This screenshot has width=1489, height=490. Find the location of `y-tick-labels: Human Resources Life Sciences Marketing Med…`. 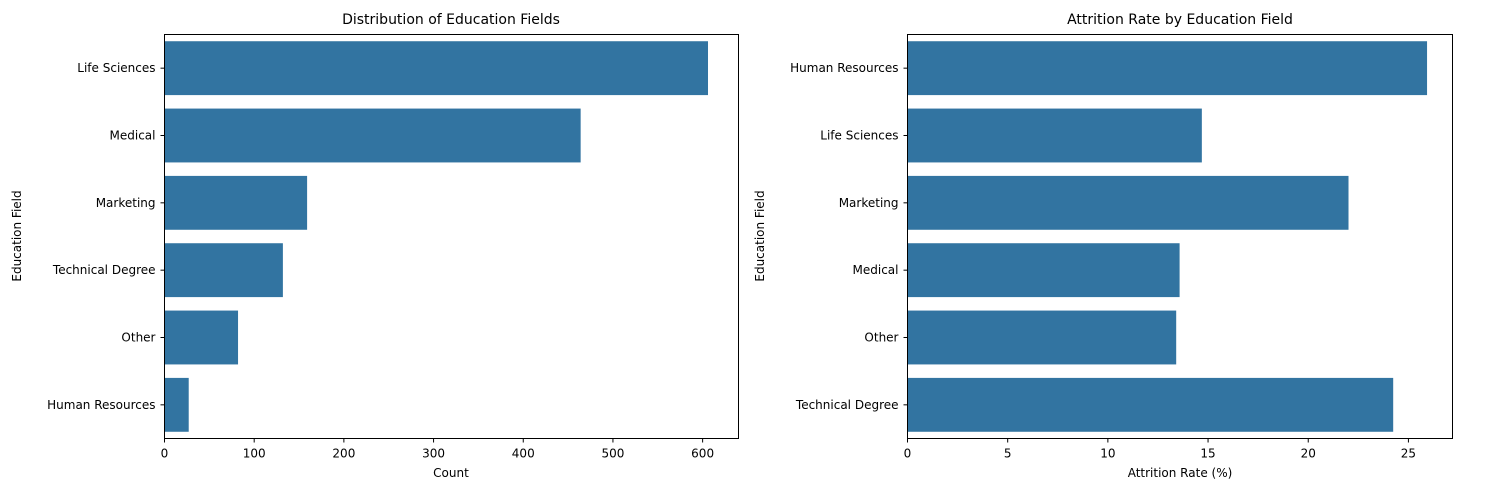

y-tick-labels: Human Resources Life Sciences Marketing Med… is located at coordinates (849, 236).